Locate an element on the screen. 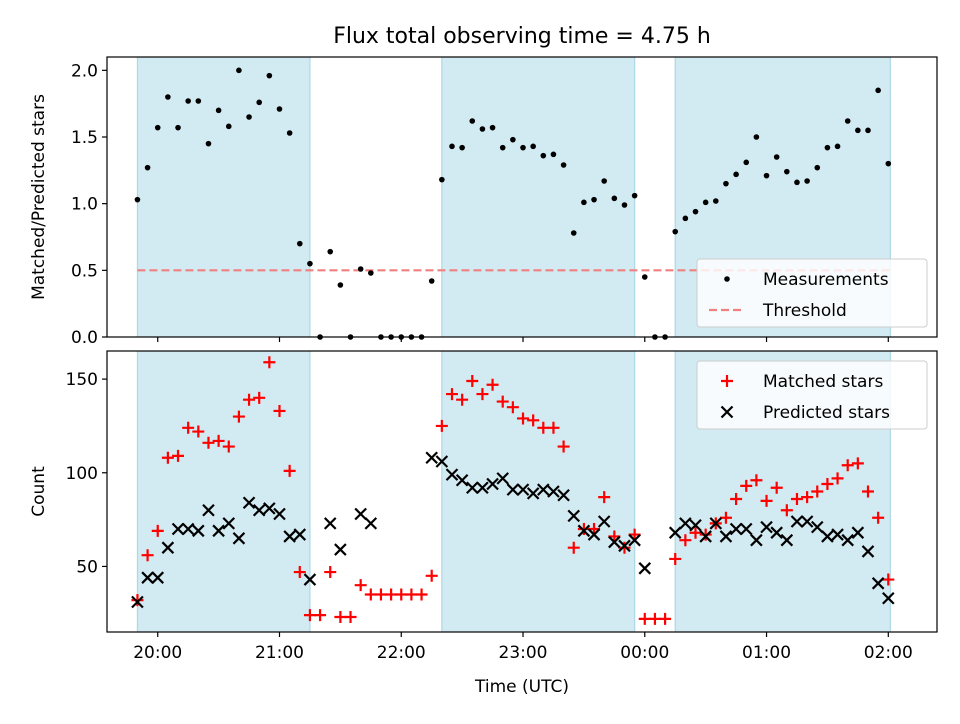 The width and height of the screenshot is (960, 724). legend: Matched stars Predicted stars is located at coordinates (812, 395).